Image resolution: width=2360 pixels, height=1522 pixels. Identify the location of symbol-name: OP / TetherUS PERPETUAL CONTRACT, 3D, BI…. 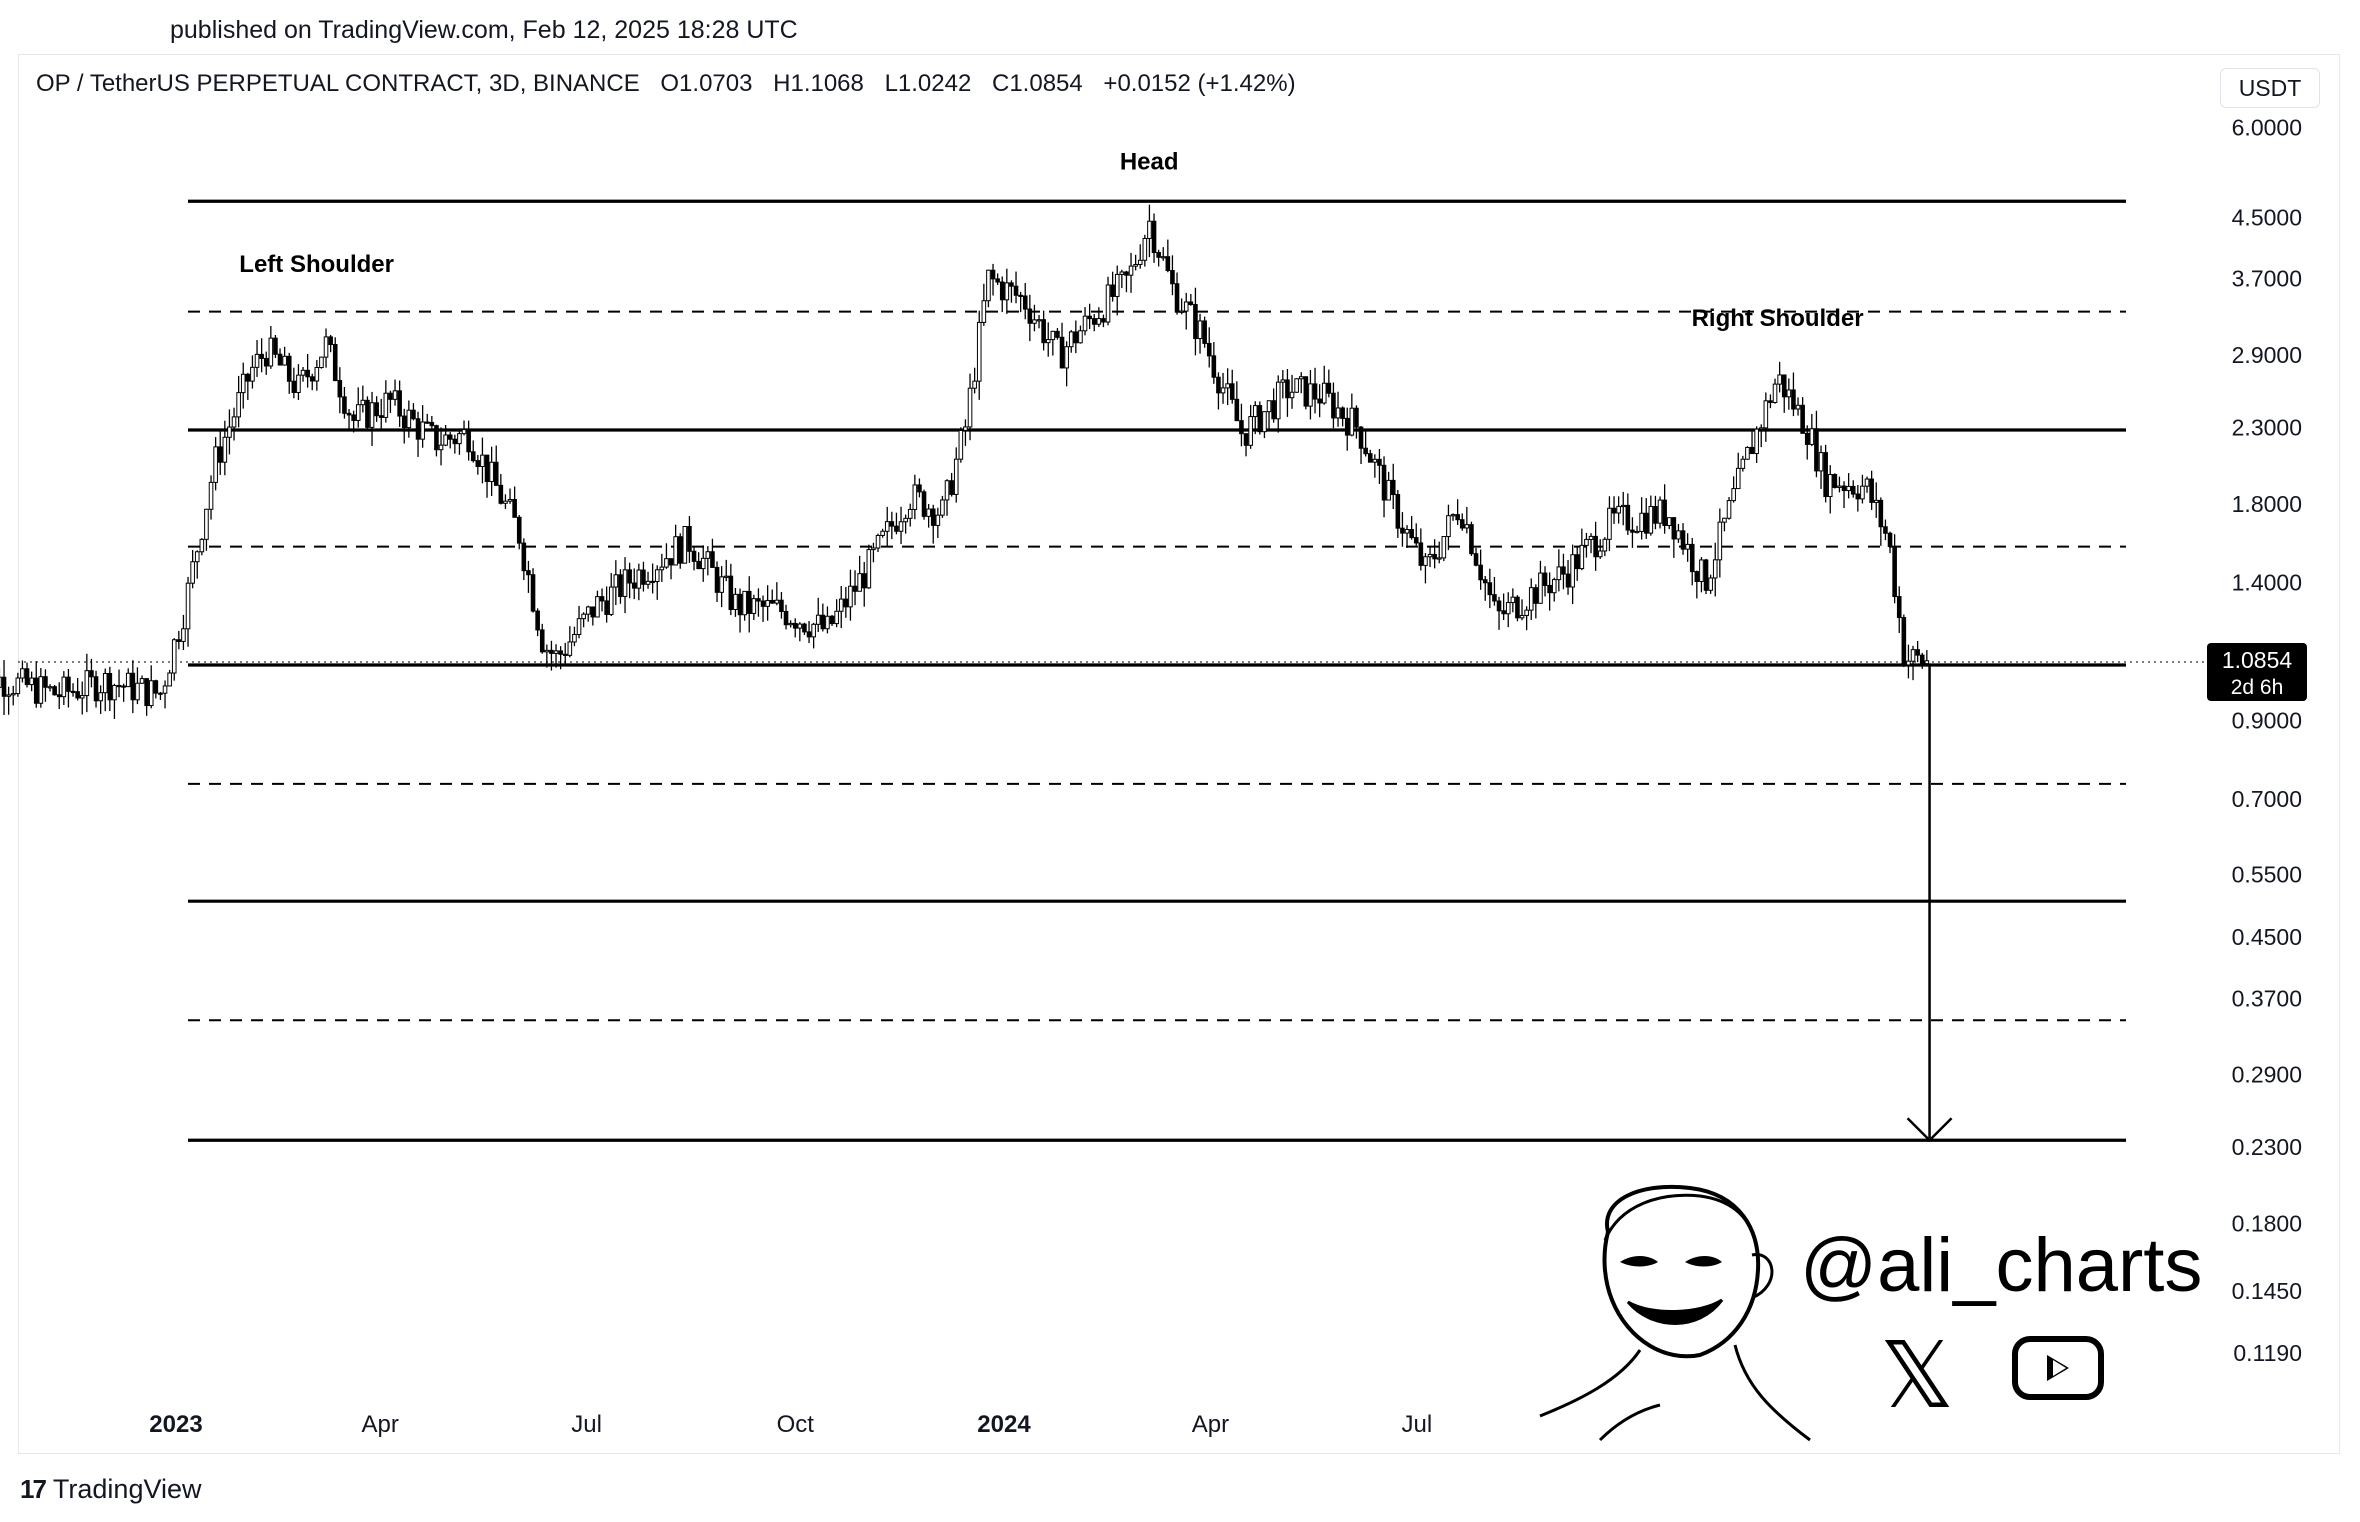
(338, 83).